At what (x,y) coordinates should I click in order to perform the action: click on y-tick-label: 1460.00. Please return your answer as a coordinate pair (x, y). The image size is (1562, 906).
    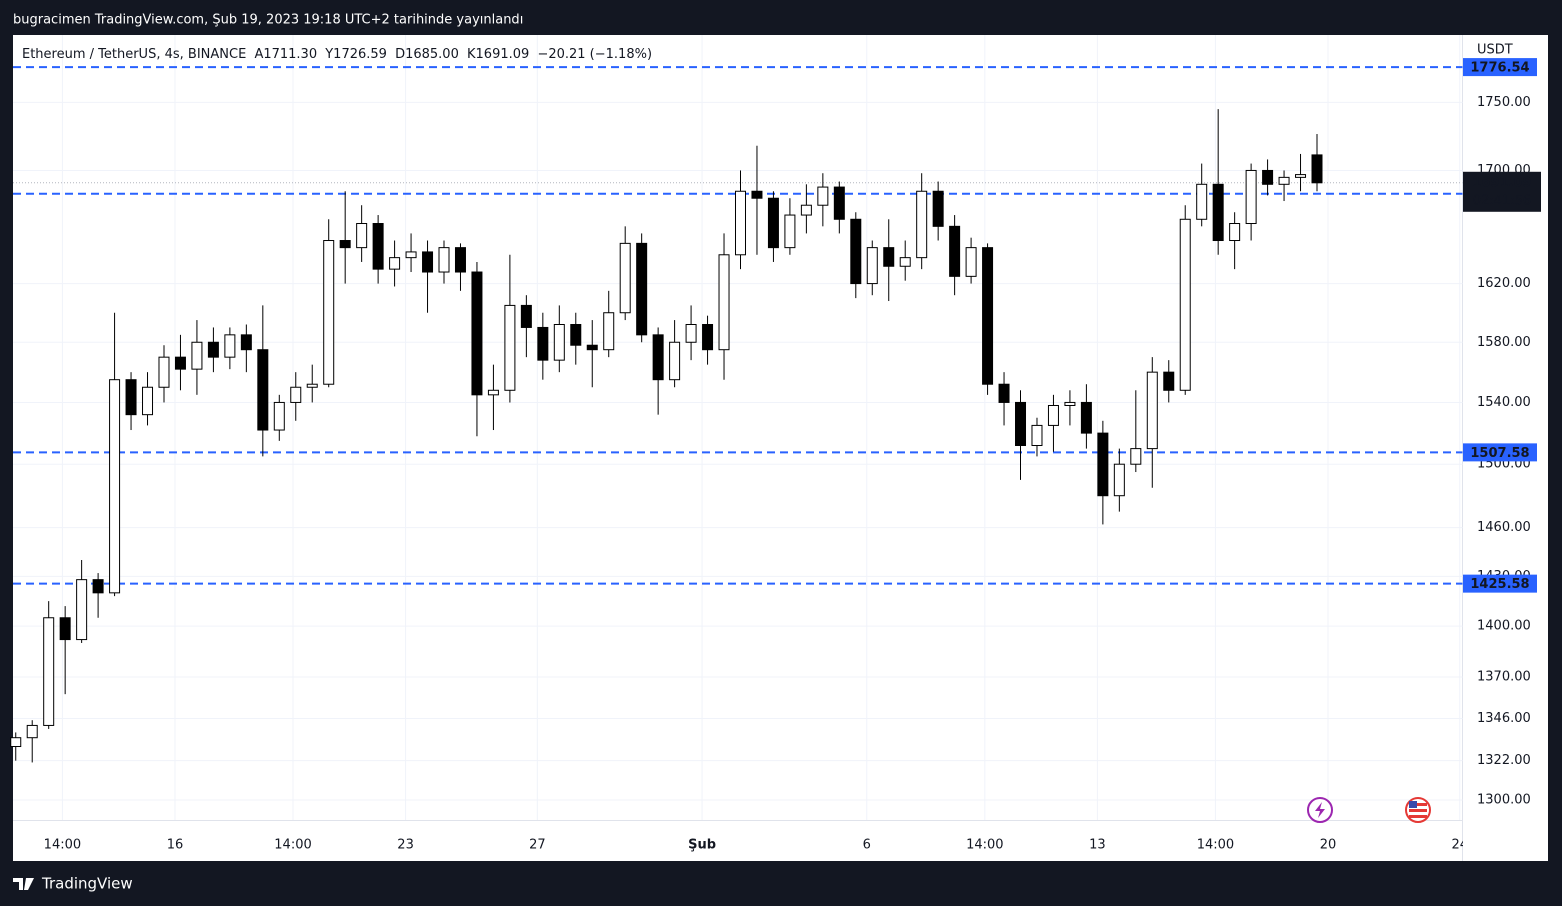
    Looking at the image, I should click on (1504, 527).